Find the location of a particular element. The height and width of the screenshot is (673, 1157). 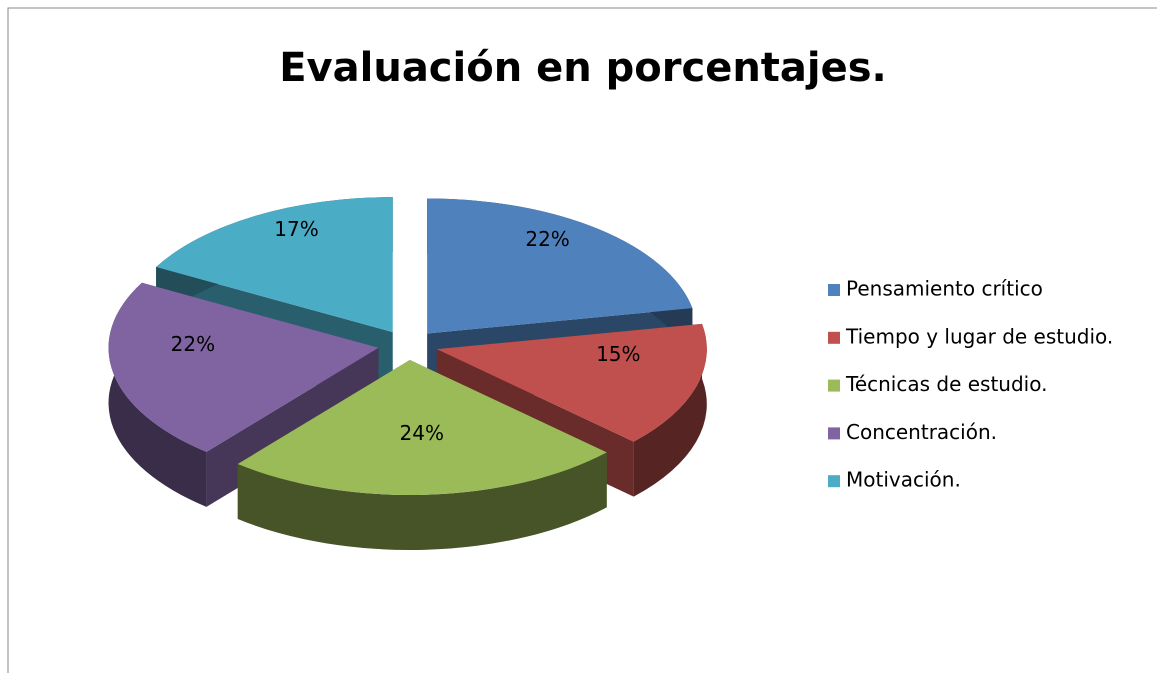

data-label: 15% is located at coordinates (618, 354).